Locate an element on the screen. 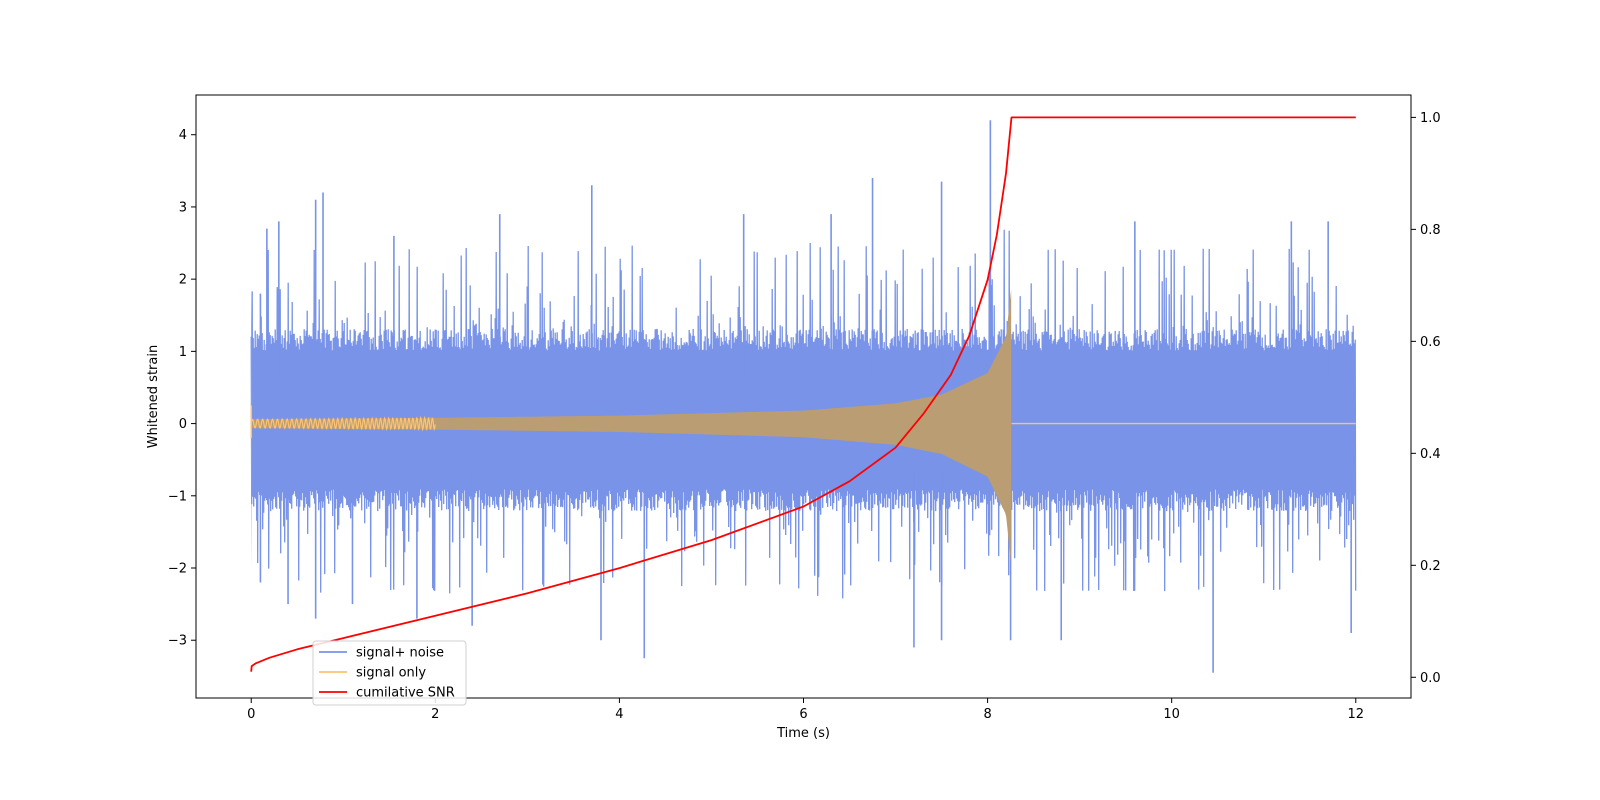  y-tick-label: −2 is located at coordinates (177, 569).